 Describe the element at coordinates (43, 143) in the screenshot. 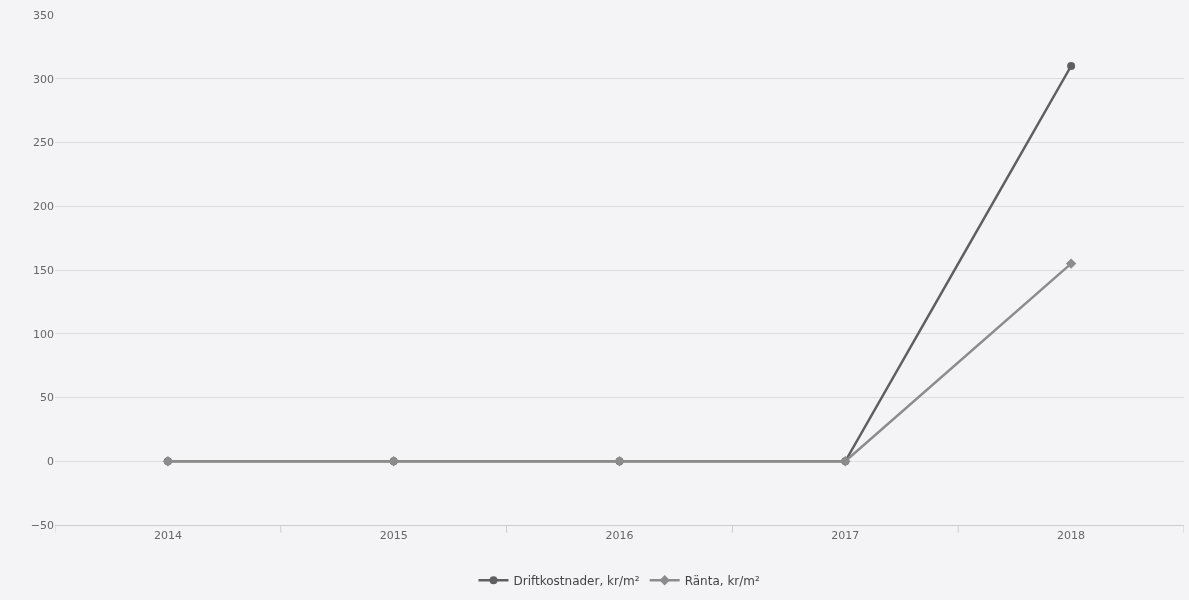

I see `y-tick-label: 250` at that location.